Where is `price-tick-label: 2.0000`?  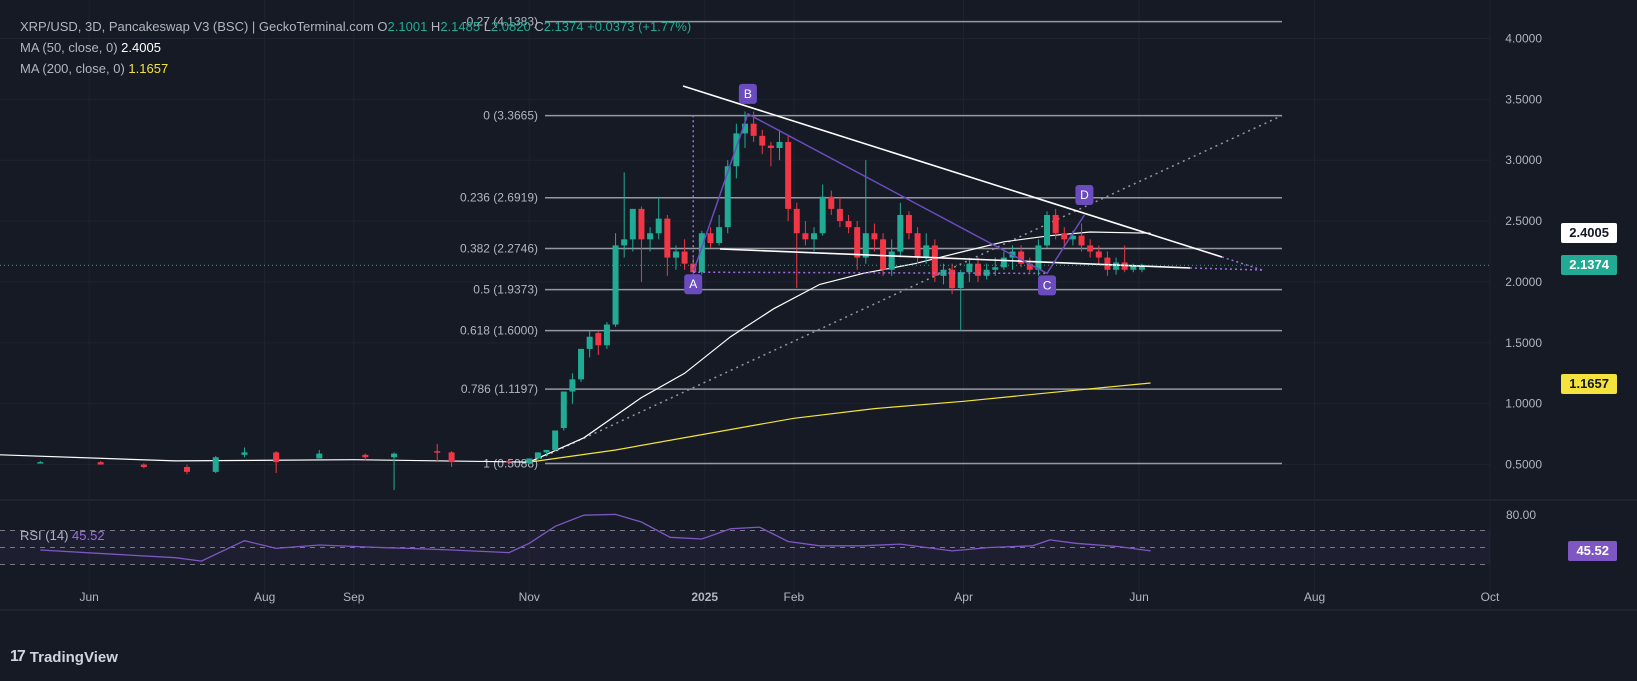 price-tick-label: 2.0000 is located at coordinates (1523, 282).